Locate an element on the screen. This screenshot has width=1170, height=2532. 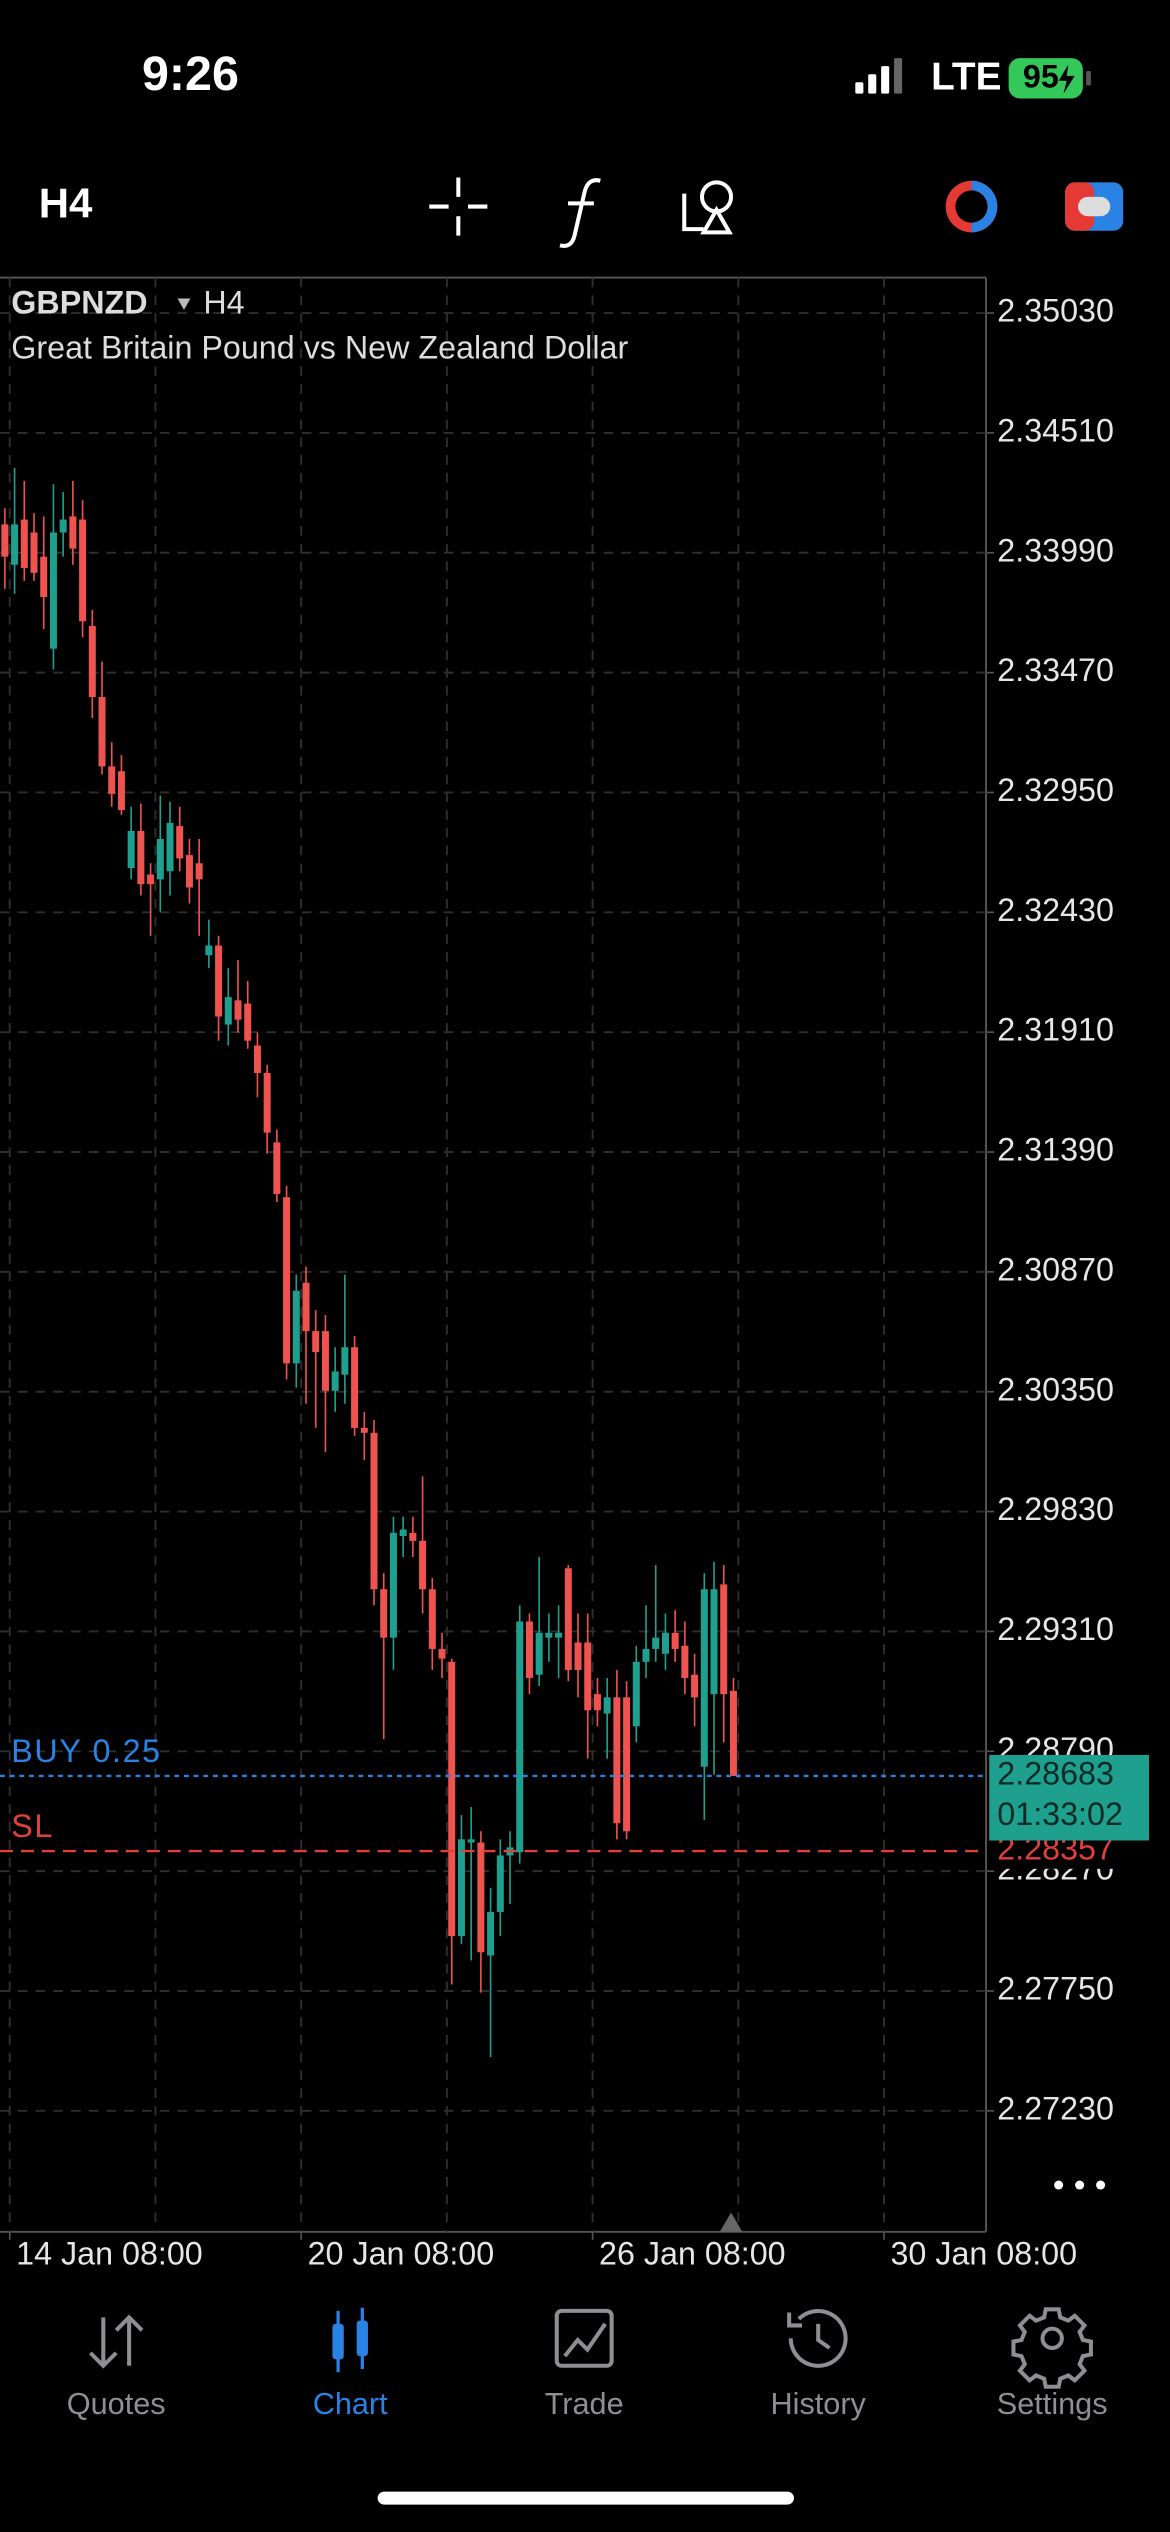
tab-label: Chart is located at coordinates (350, 2404).